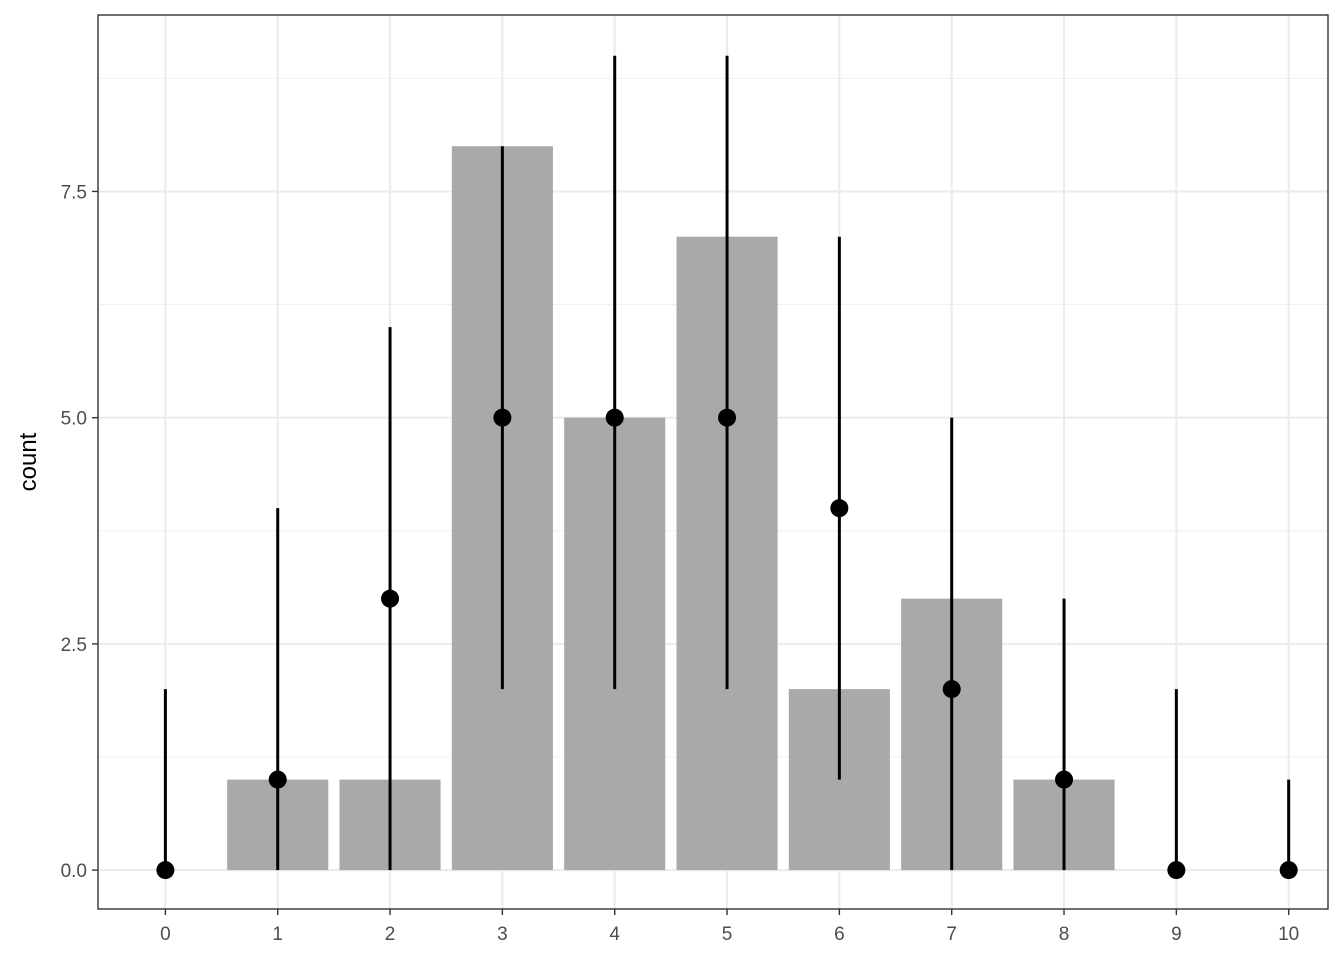 Image resolution: width=1344 pixels, height=960 pixels. I want to click on x-tick-label: 10, so click(1288, 934).